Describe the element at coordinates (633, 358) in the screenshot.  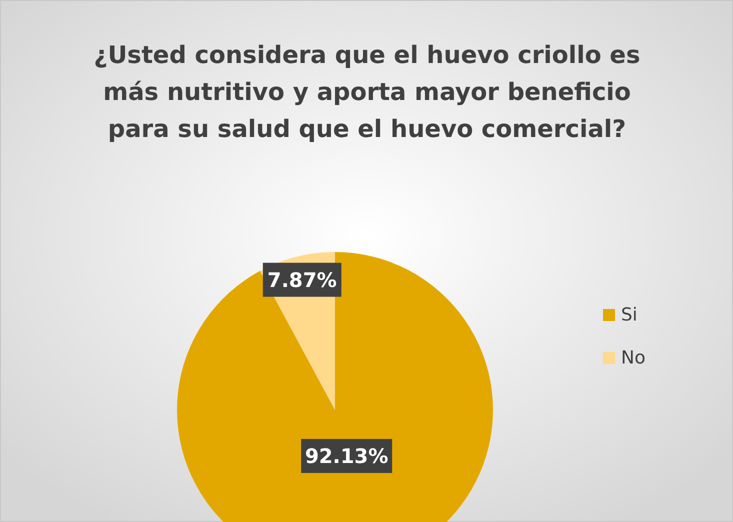
I see `legend-label: No` at that location.